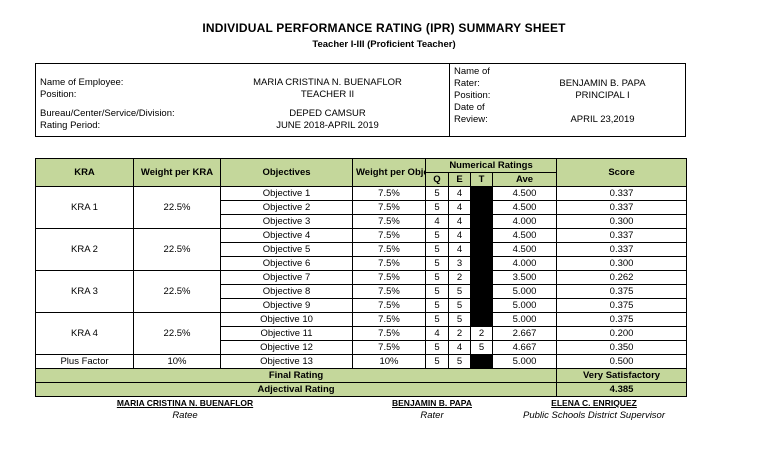 The image size is (768, 466). I want to click on adjectival-rating-value: 4.385, so click(622, 389).